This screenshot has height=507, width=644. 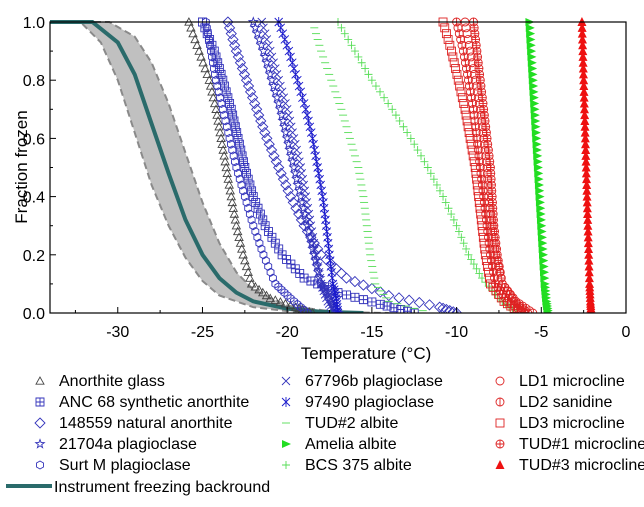 What do you see at coordinates (339, 444) in the screenshot?
I see `legend-entry: Amelia albite` at bounding box center [339, 444].